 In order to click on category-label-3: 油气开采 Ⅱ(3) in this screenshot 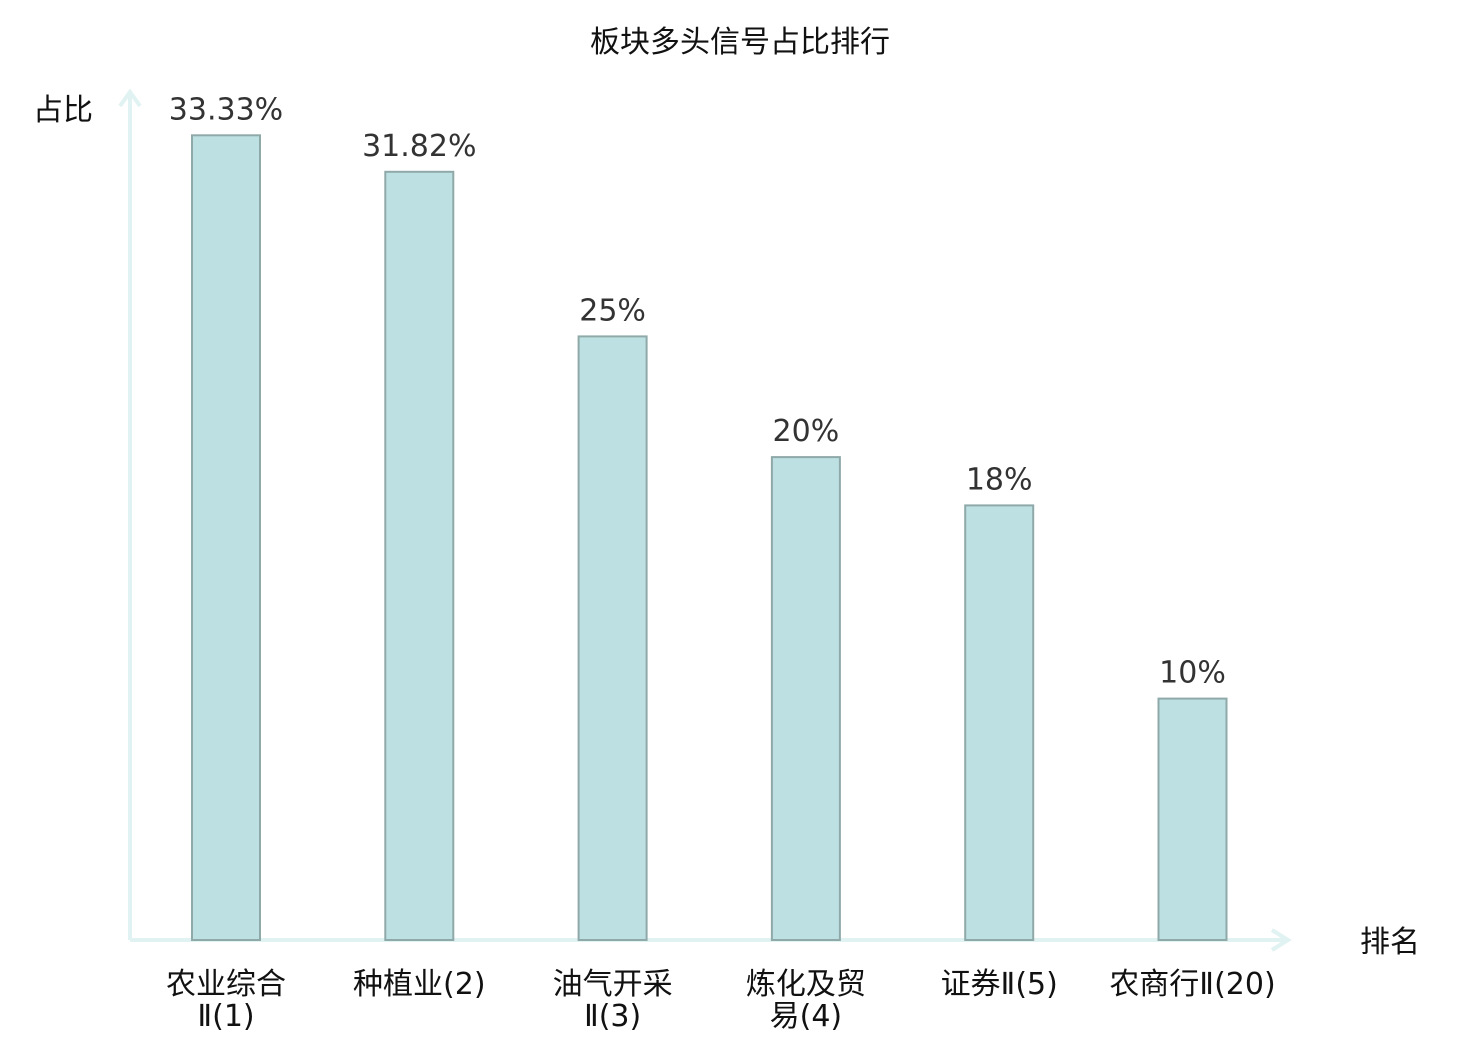, I will do `click(613, 1000)`.